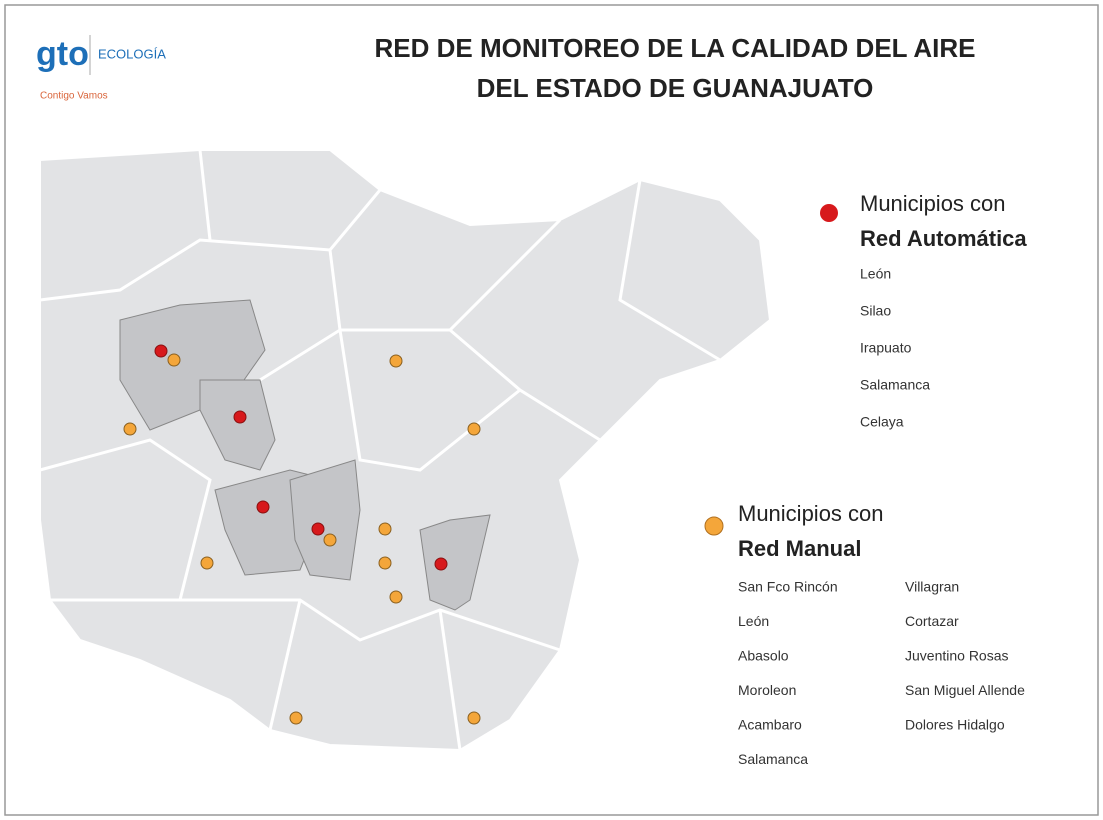 The width and height of the screenshot is (1103, 820). What do you see at coordinates (74, 96) in the screenshot?
I see `logo-slogan: Contigo Vamos` at bounding box center [74, 96].